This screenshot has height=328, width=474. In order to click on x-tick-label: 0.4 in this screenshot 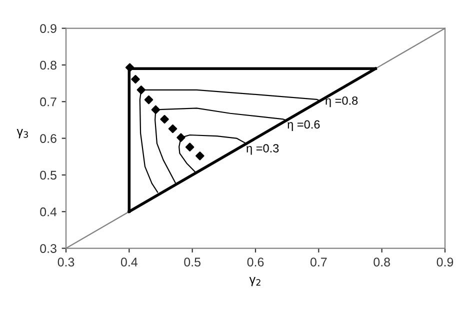, I will do `click(129, 262)`.